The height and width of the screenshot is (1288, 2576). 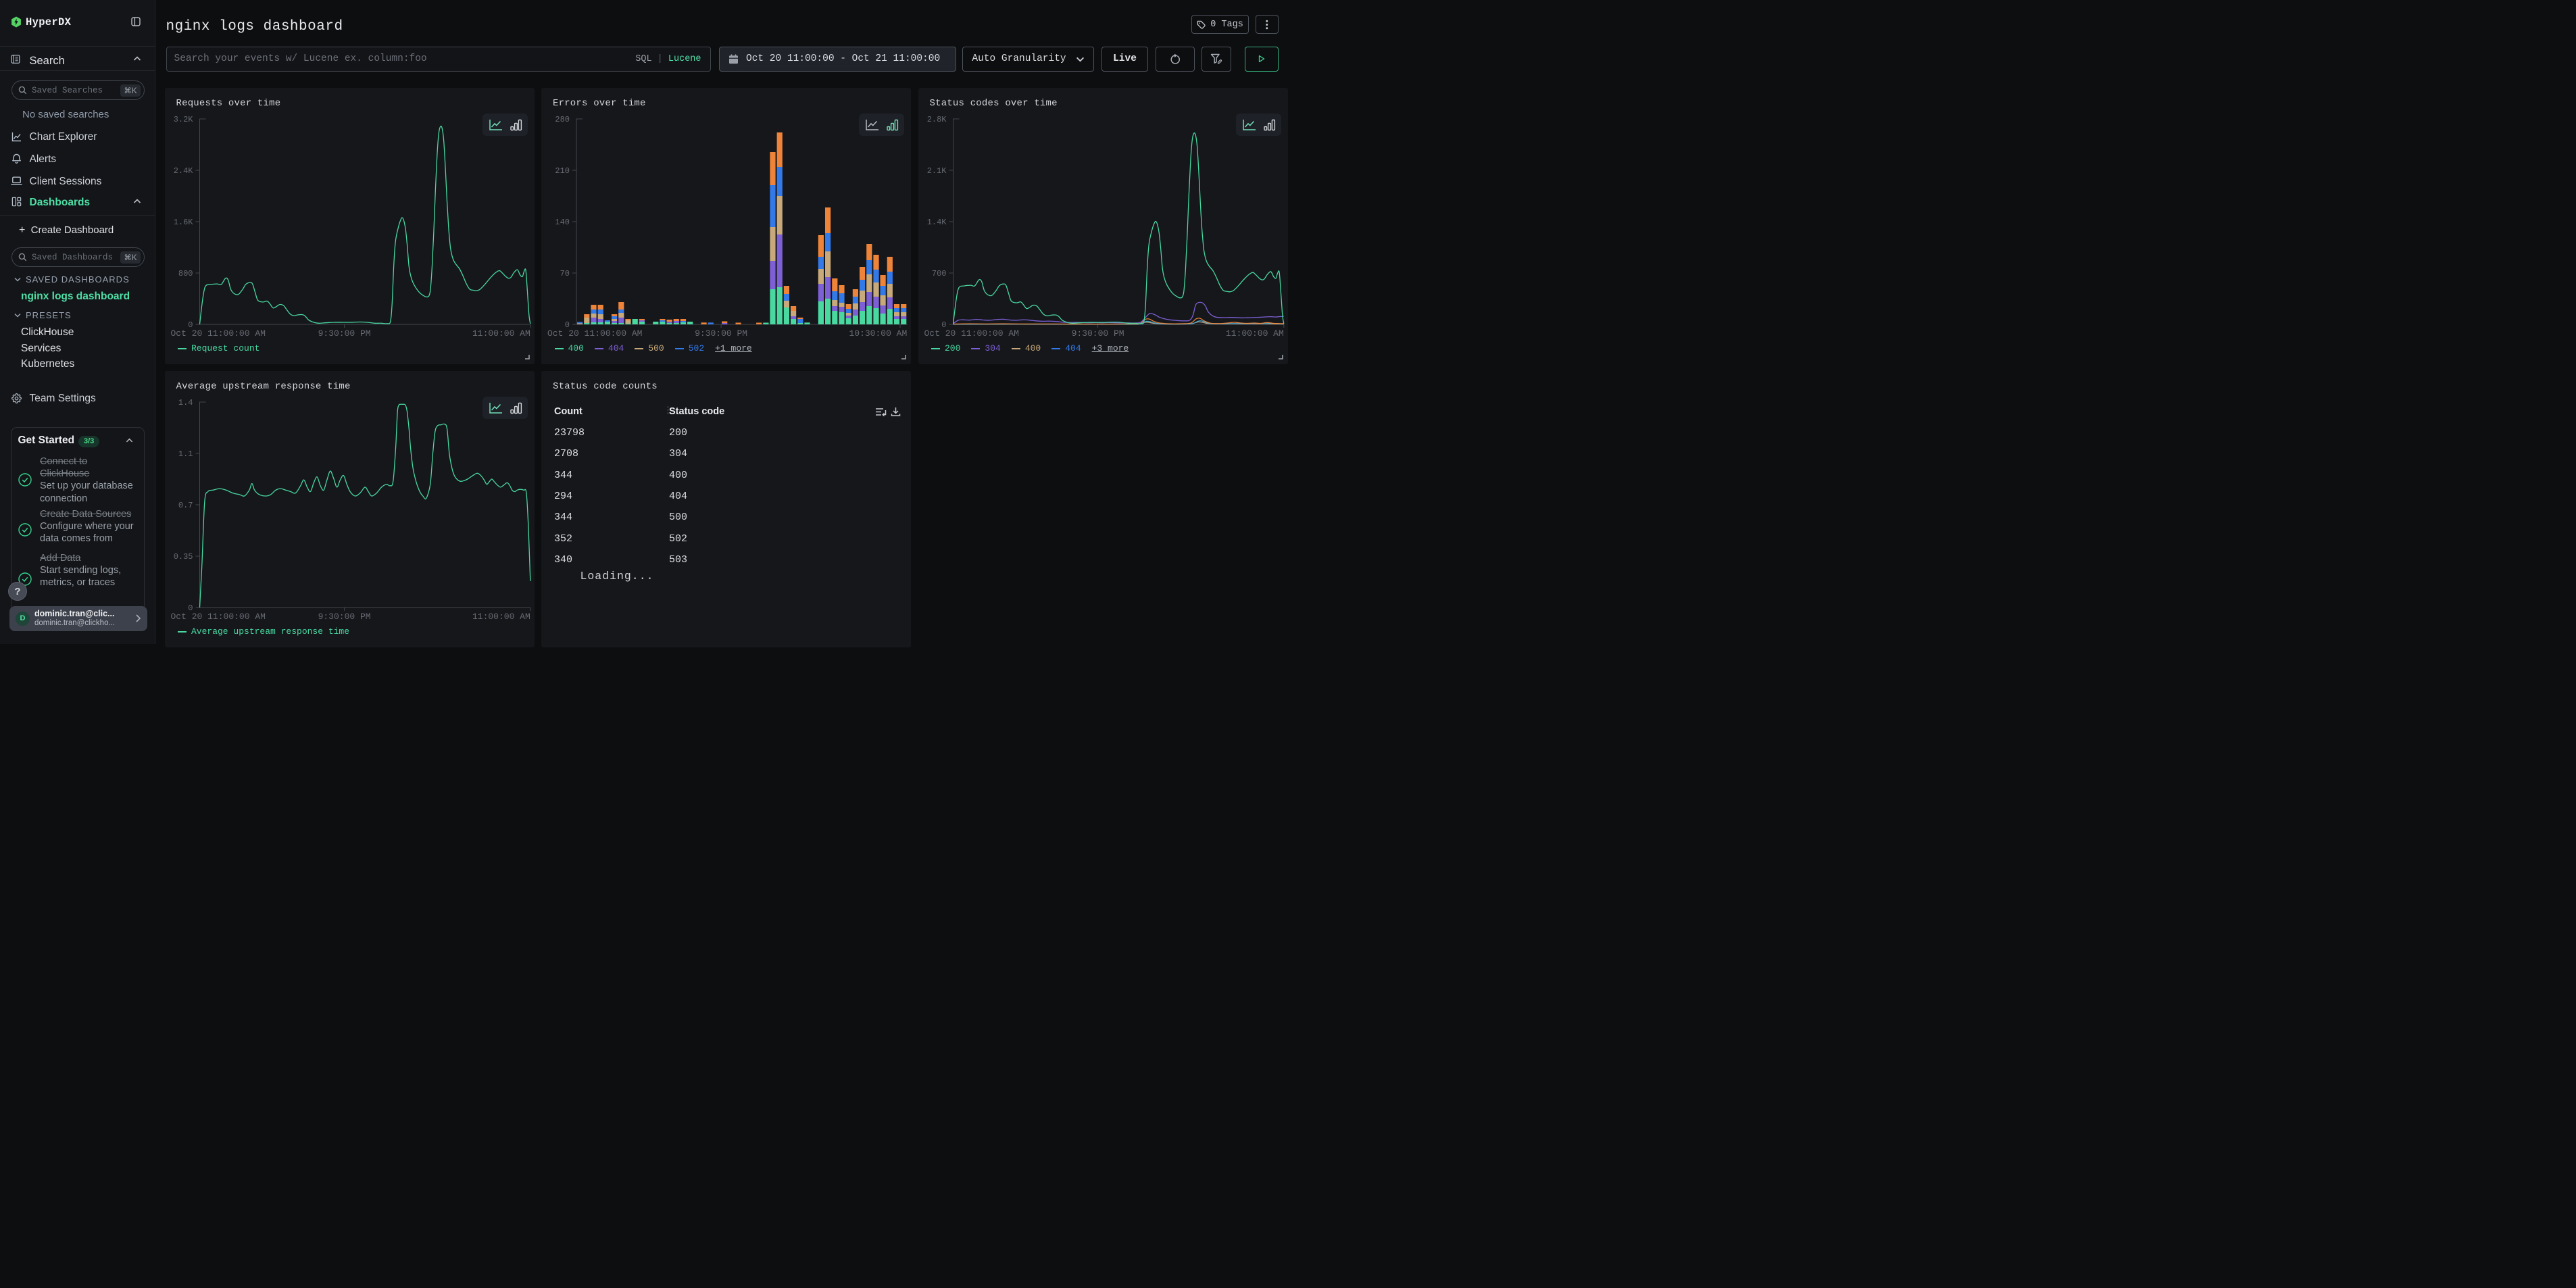 I want to click on svg-text: 70, so click(x=565, y=274).